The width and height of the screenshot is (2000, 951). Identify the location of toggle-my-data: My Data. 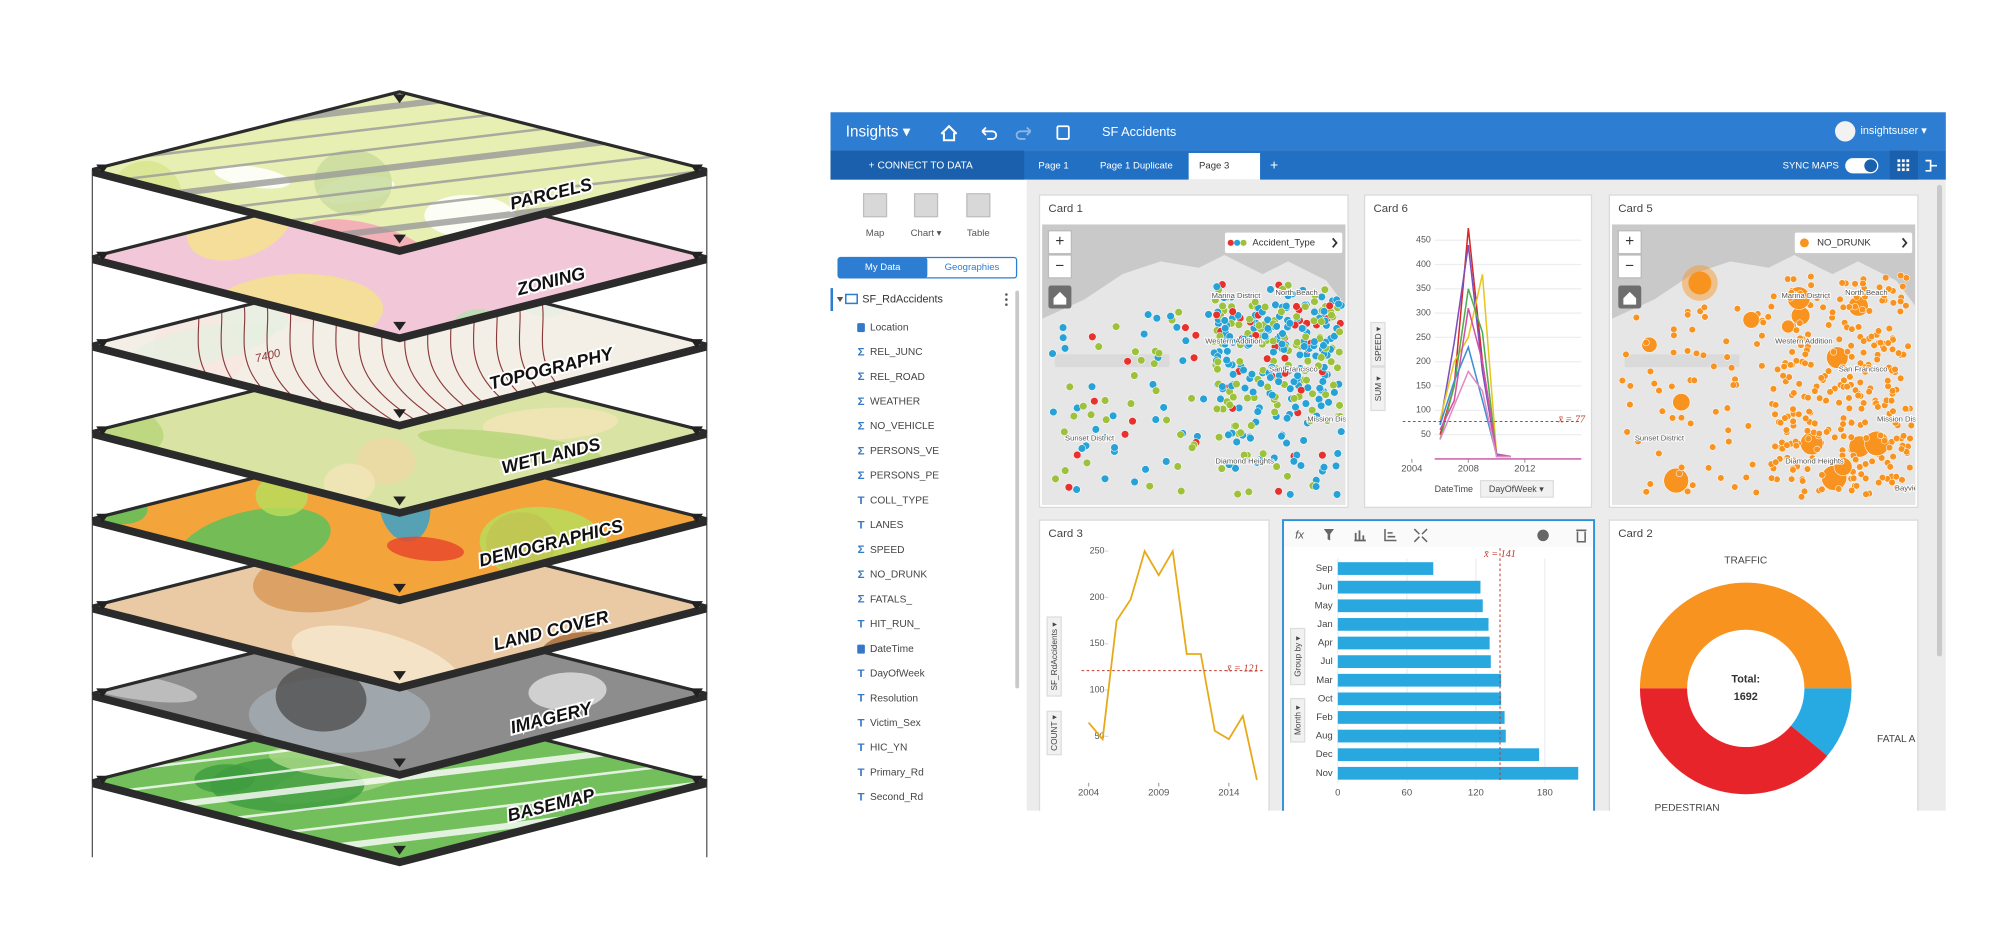
(883, 267).